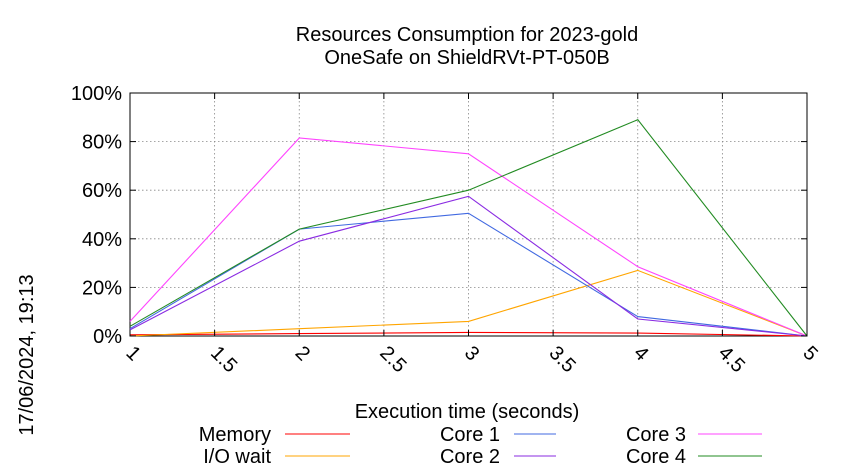 This screenshot has height=475, width=850. Describe the element at coordinates (302, 353) in the screenshot. I see `x-tick-label: 2` at that location.